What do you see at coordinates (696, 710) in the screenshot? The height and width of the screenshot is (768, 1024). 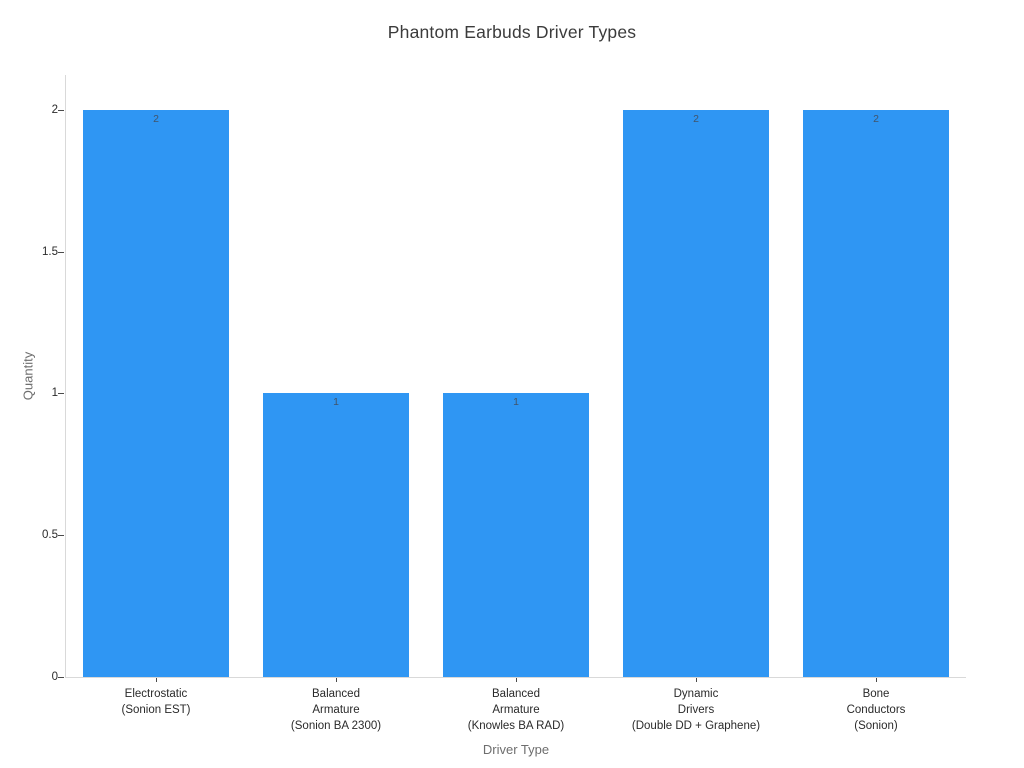 I see `x-tick-label: Dynamic Drivers (Double DD + Graphene)` at bounding box center [696, 710].